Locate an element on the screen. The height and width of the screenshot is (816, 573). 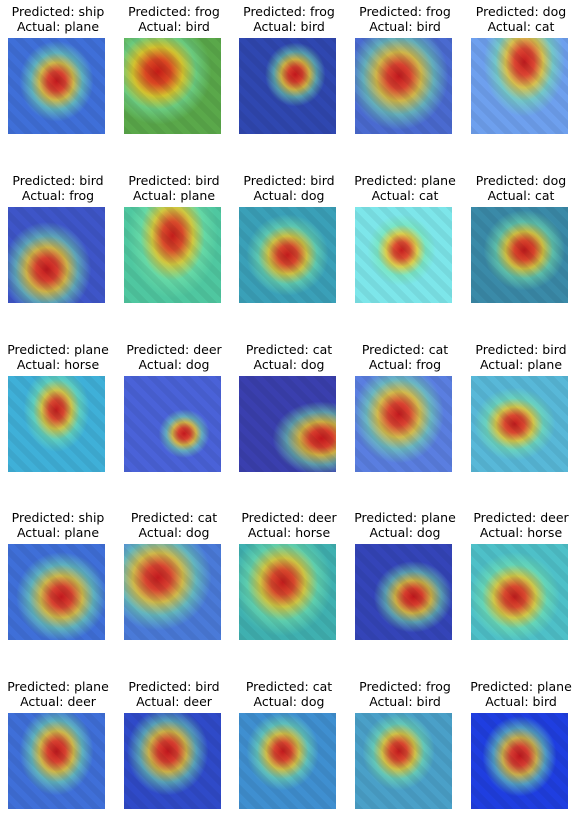
sample-caption: Predicted: plane Actual: horse is located at coordinates (58, 357).